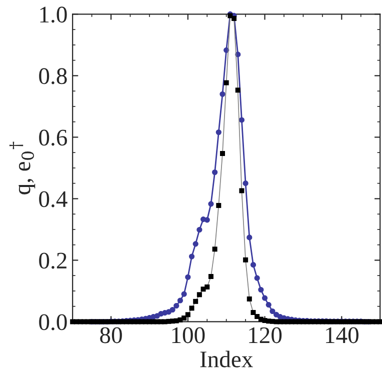  I want to click on y-tick-label: 0.4, so click(53, 199).